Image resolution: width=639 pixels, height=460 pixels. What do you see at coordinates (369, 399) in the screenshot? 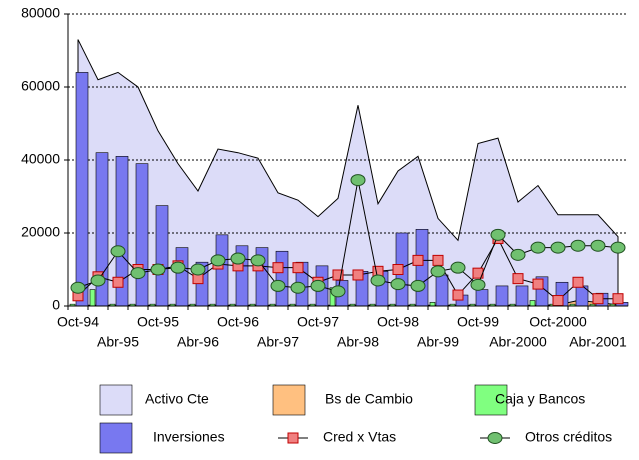
I see `legend-label: Bs de Cambio` at bounding box center [369, 399].